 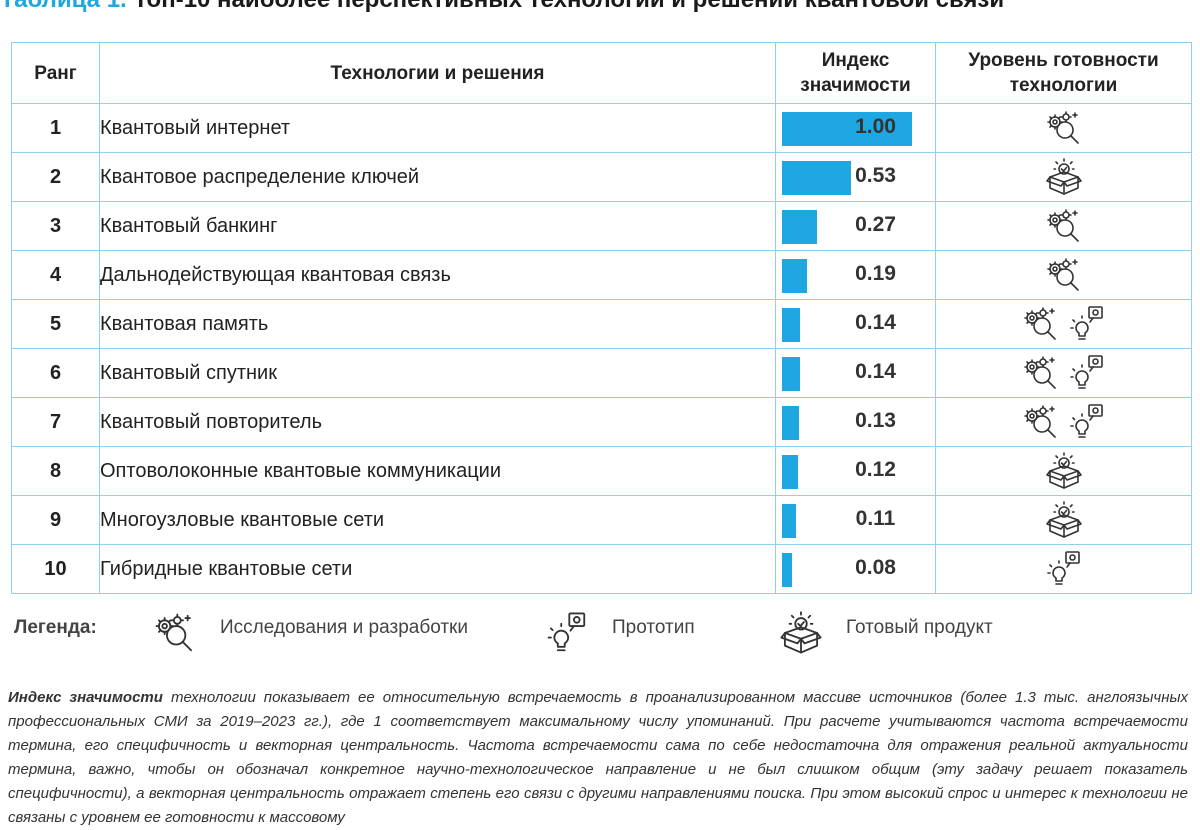 What do you see at coordinates (55, 128) in the screenshot?
I see `cell-rank: 1` at bounding box center [55, 128].